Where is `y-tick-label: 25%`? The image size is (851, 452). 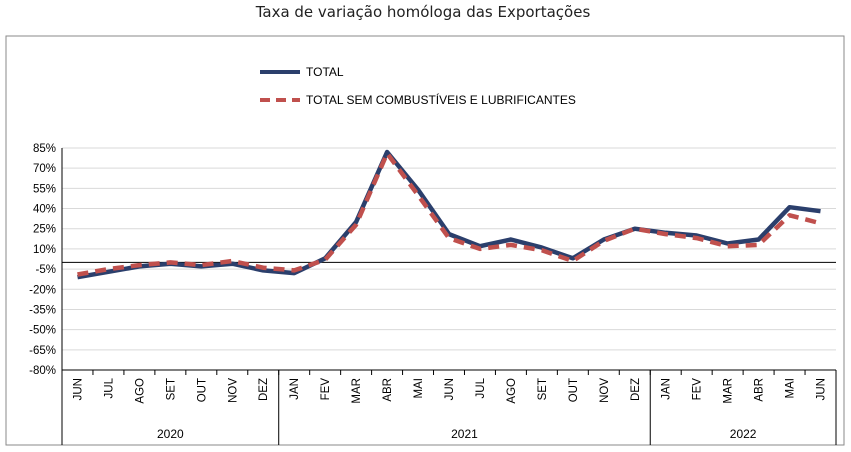
y-tick-label: 25% is located at coordinates (44, 230).